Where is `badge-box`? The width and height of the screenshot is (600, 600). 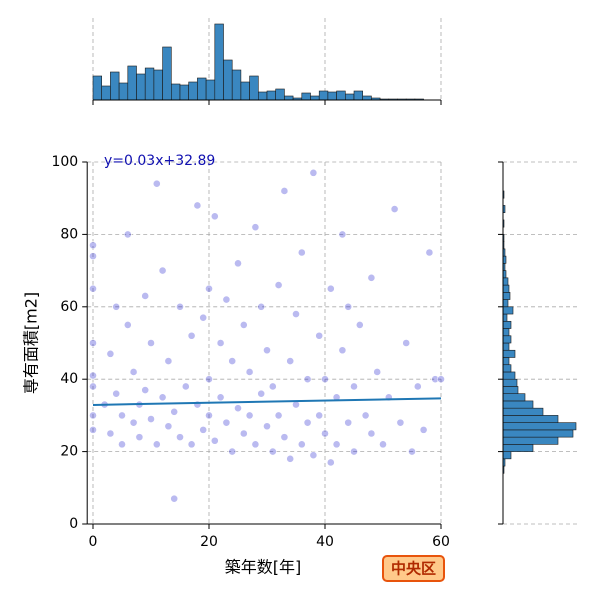 badge-box is located at coordinates (413, 568).